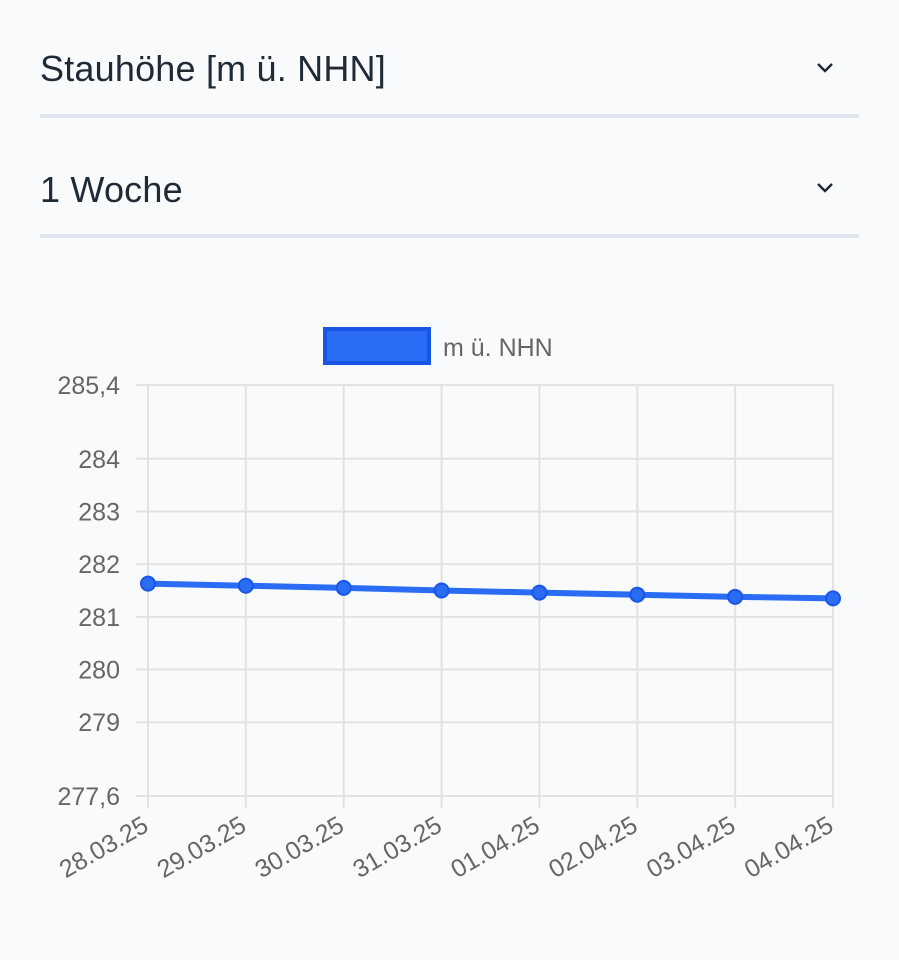 This screenshot has height=960, width=899. I want to click on chart-series, so click(490, 591).